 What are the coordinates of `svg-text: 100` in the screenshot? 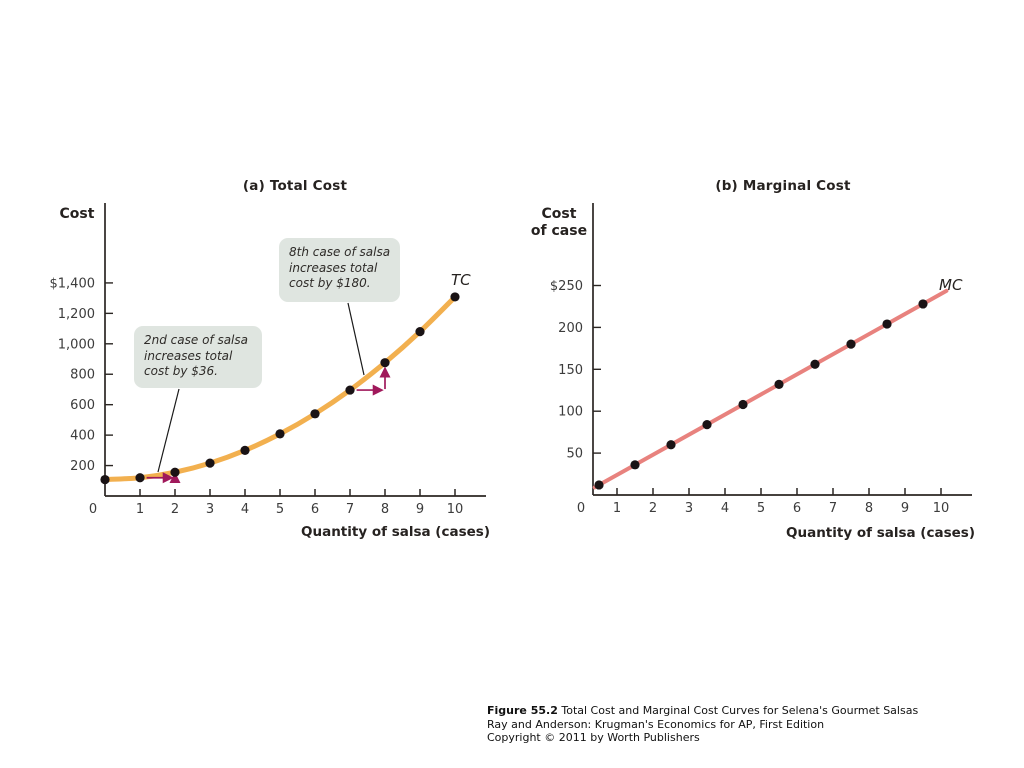 It's located at (570, 412).